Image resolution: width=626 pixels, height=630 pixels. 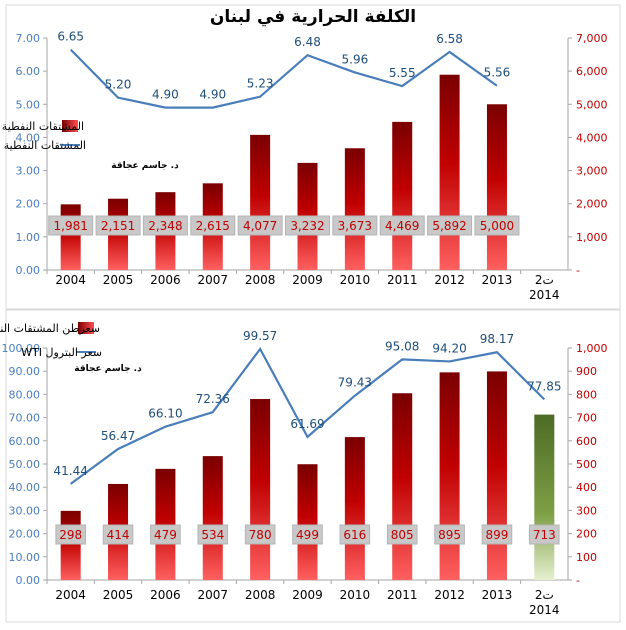 I want to click on bar-value-label: 2,615, so click(x=213, y=226).